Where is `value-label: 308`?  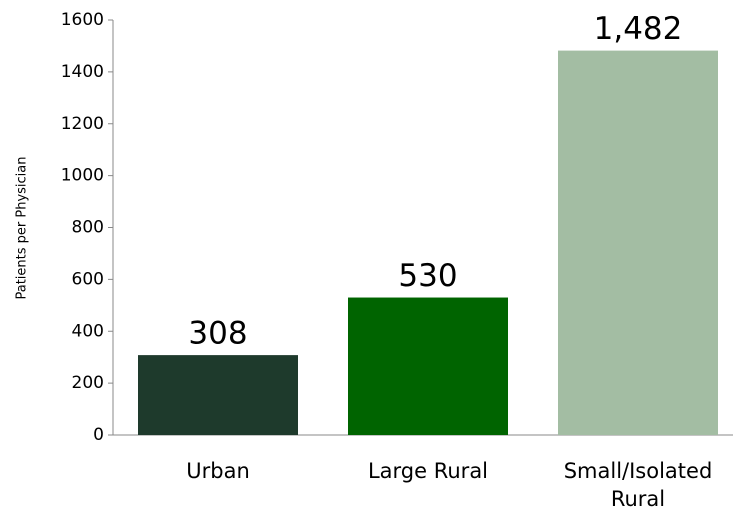
value-label: 308 is located at coordinates (217, 334).